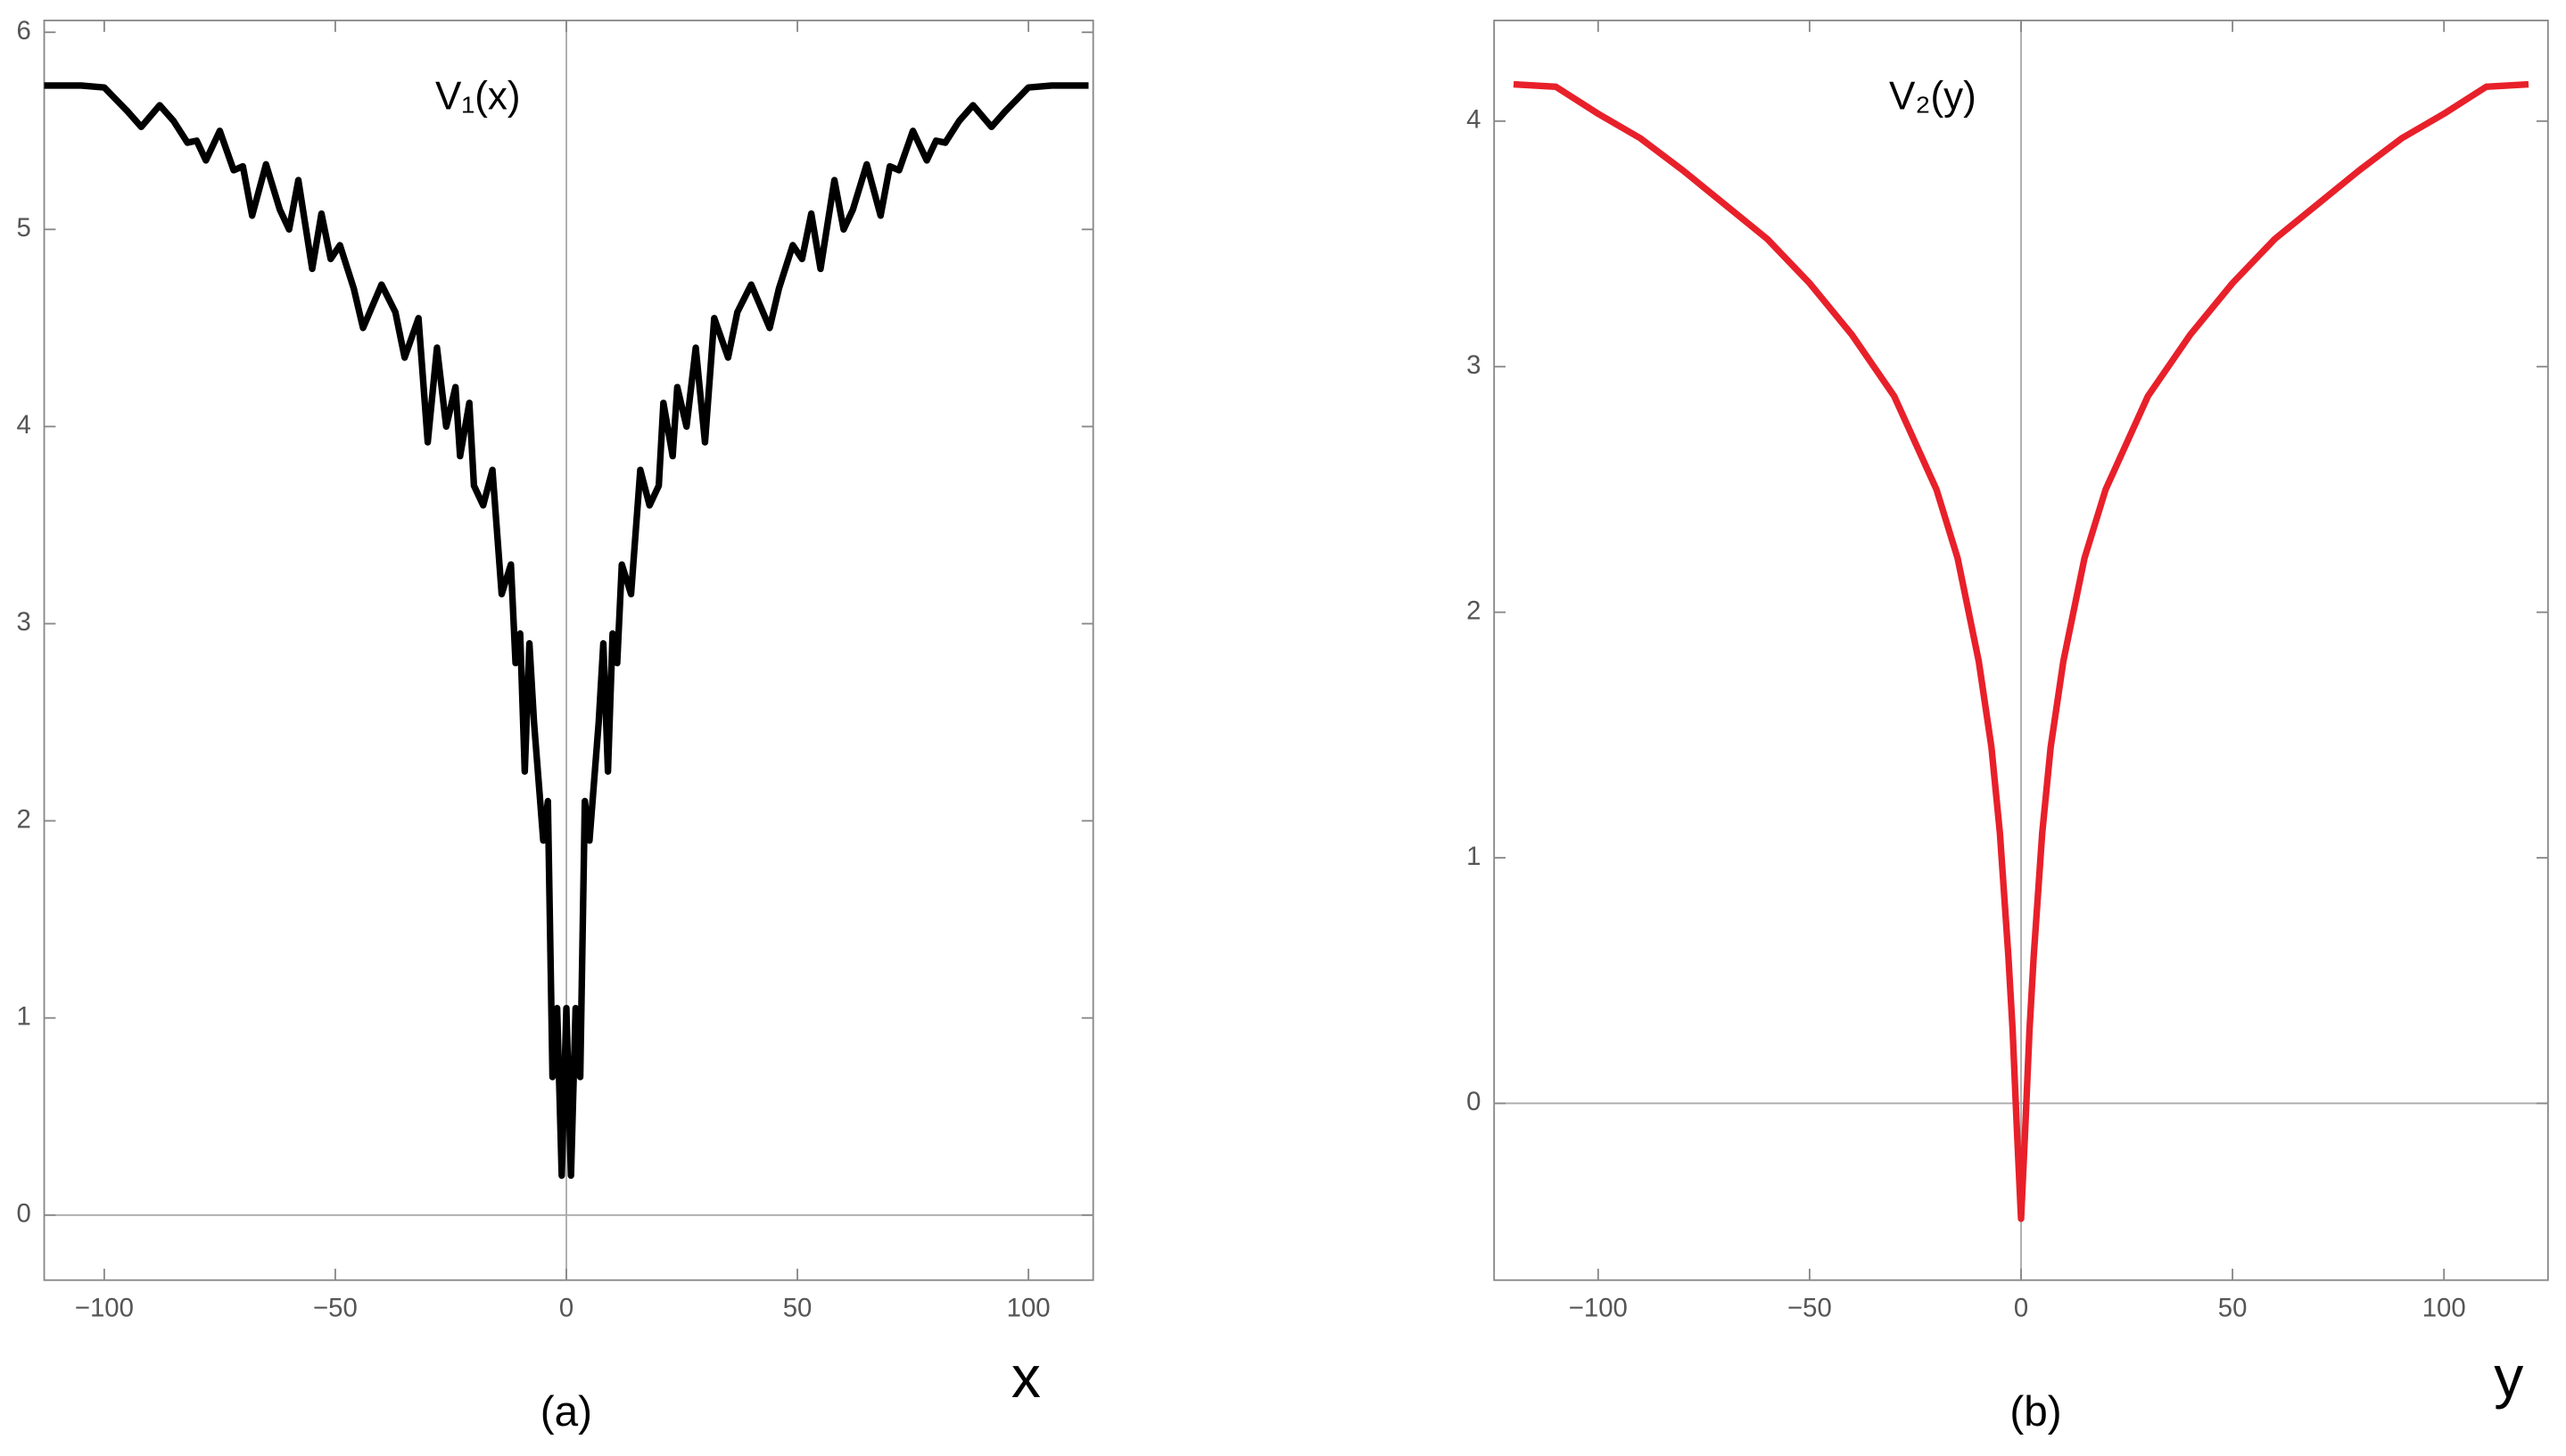 Image resolution: width=2566 pixels, height=1456 pixels. What do you see at coordinates (2508, 1377) in the screenshot?
I see `x-axis-label: y` at bounding box center [2508, 1377].